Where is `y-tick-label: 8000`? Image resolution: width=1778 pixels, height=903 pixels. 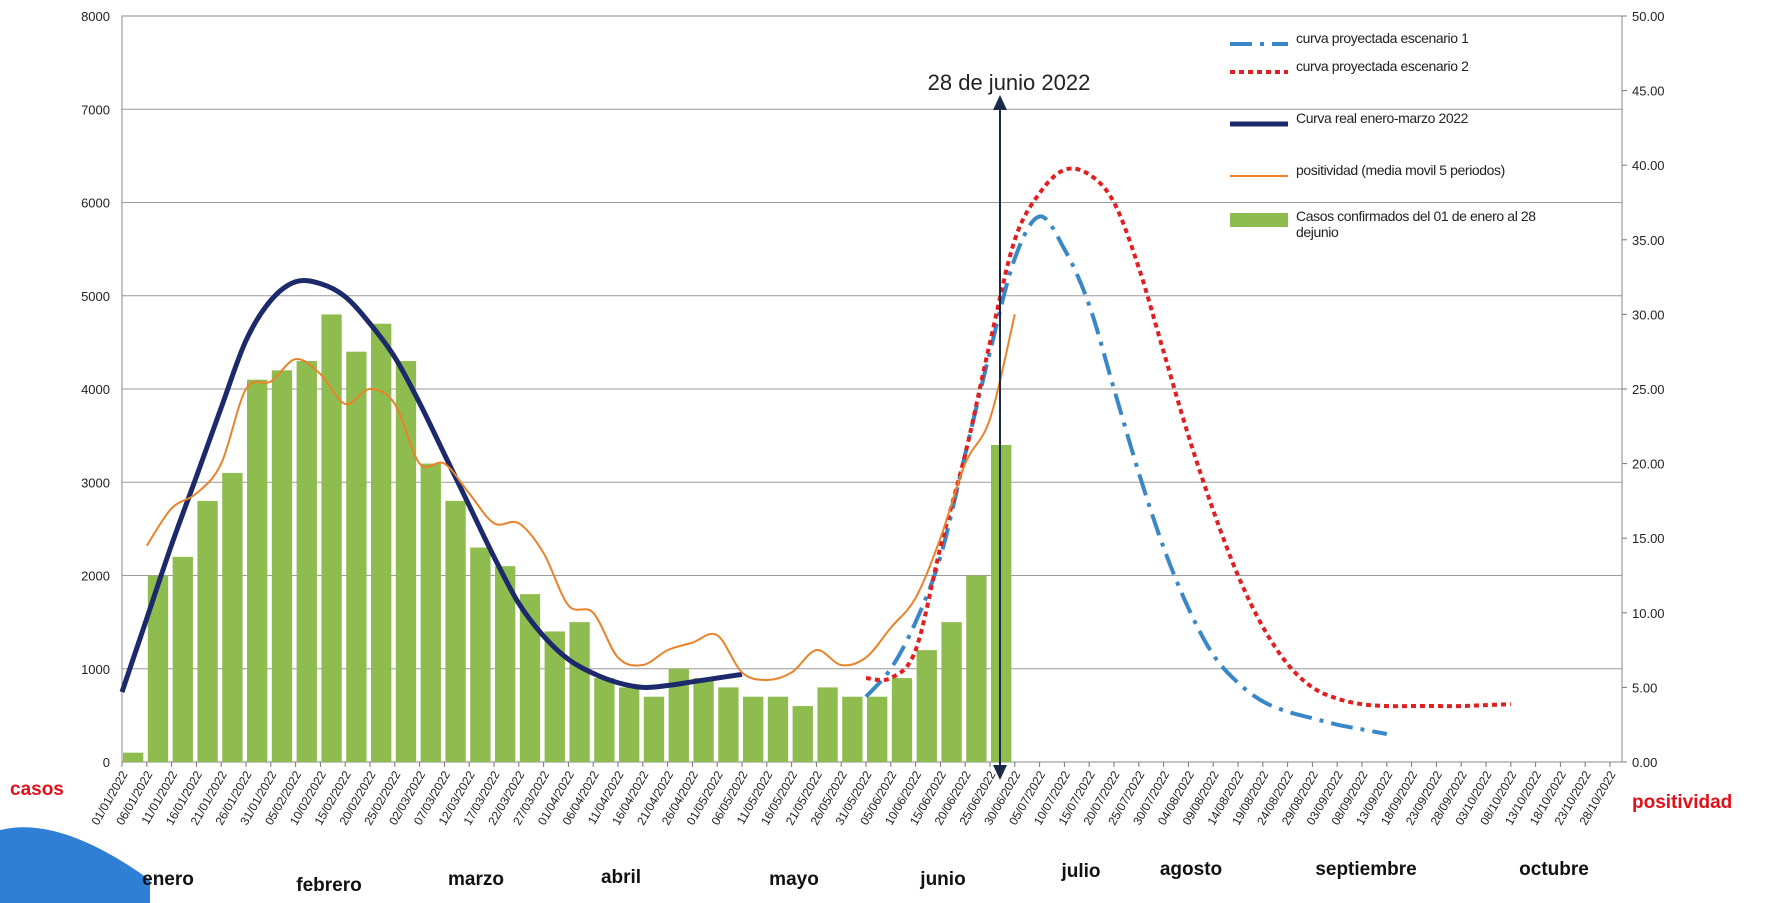
y-tick-label: 8000 is located at coordinates (95, 16).